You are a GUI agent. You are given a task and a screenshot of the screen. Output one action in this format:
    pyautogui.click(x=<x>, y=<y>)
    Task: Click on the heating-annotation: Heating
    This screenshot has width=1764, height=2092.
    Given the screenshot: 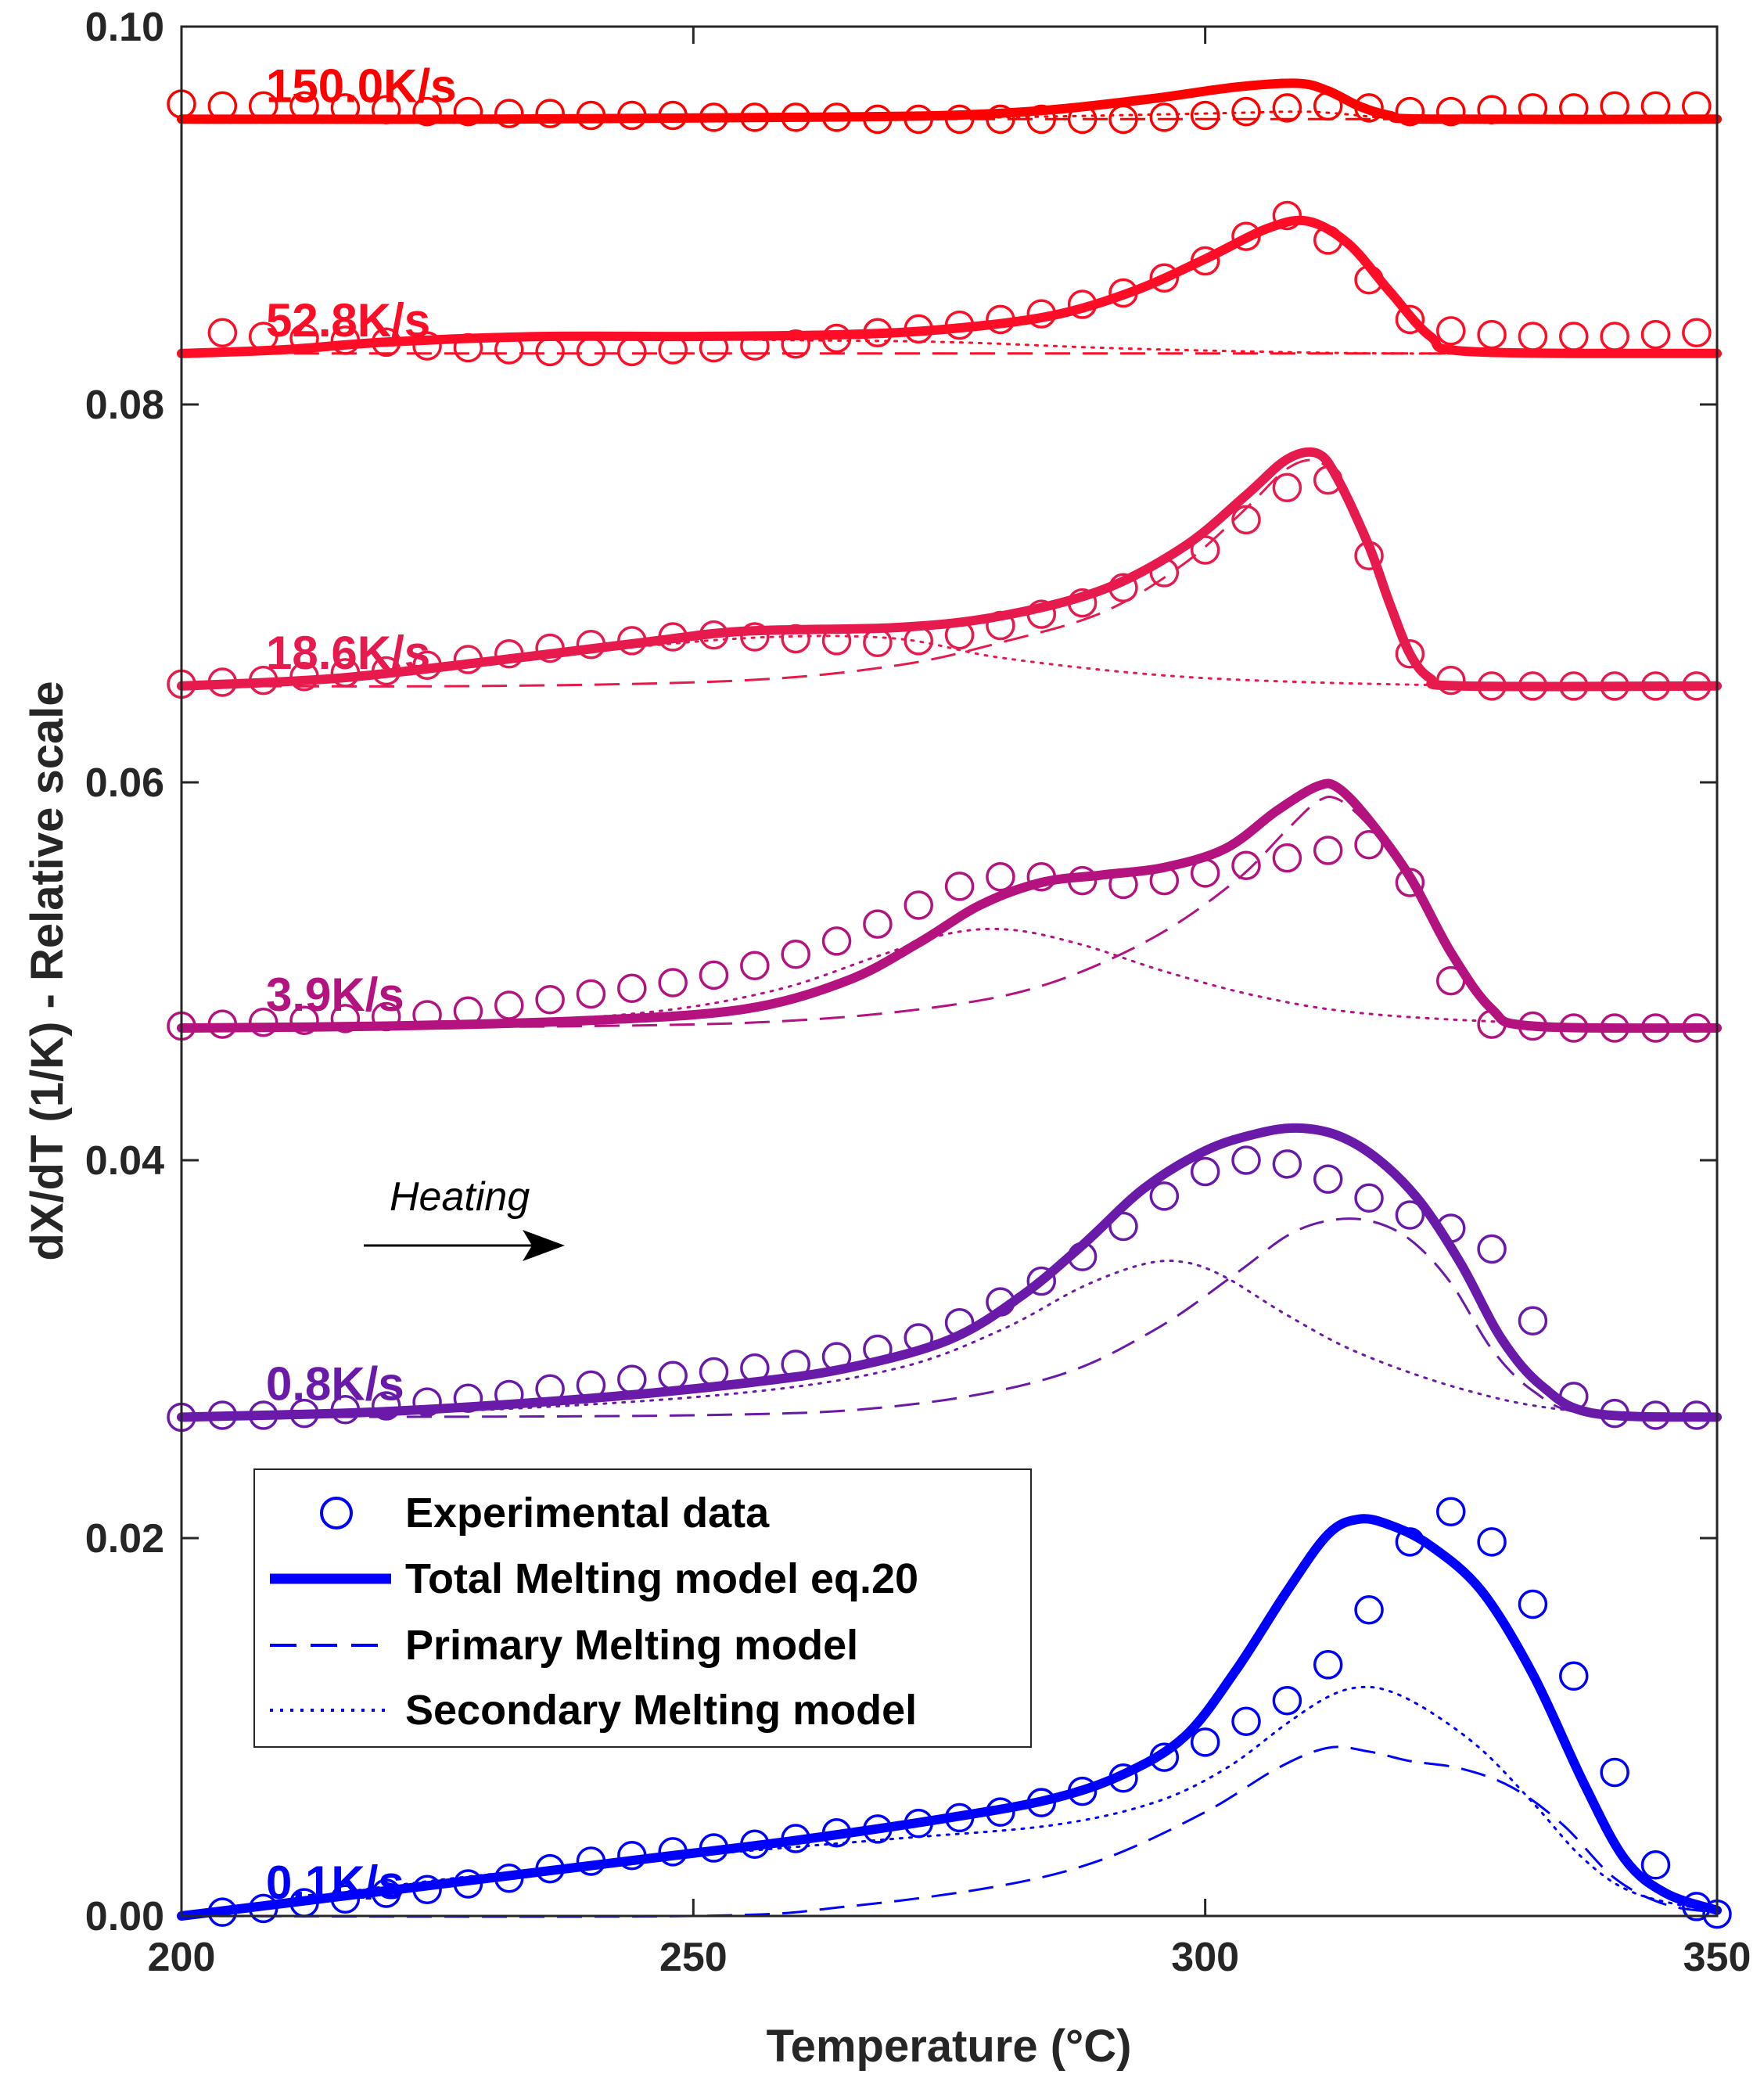 What is the action you would take?
    pyautogui.click(x=460, y=1197)
    